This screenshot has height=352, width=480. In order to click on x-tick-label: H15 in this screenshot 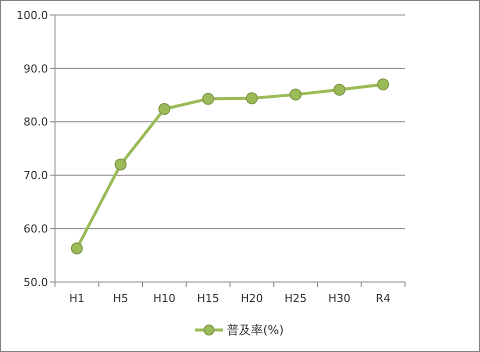, I will do `click(208, 298)`.